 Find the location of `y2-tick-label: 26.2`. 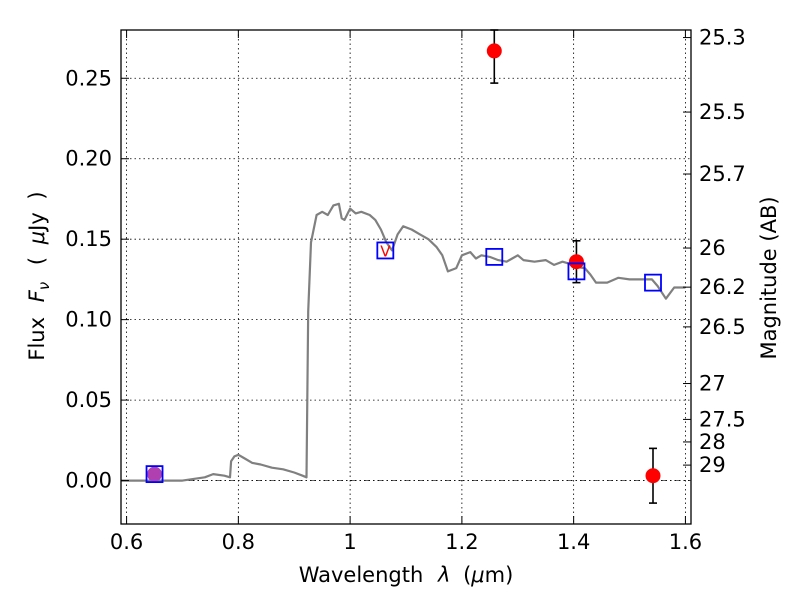

y2-tick-label: 26.2 is located at coordinates (722, 287).